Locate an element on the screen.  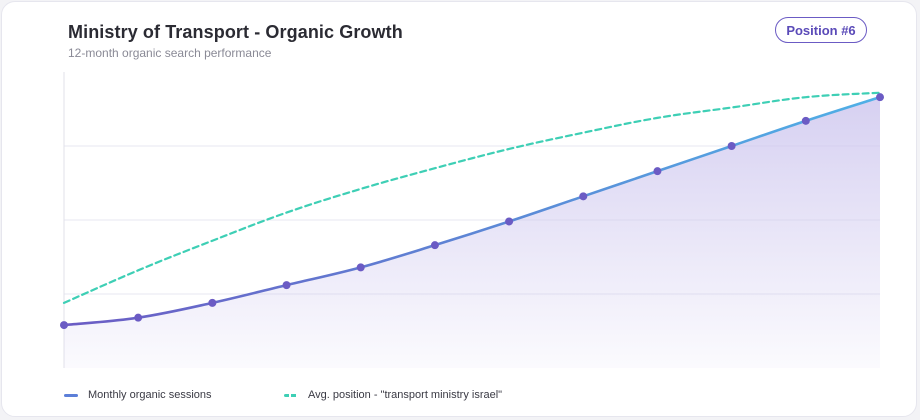
legend-item-sessions: Monthly organic sessions is located at coordinates (138, 395).